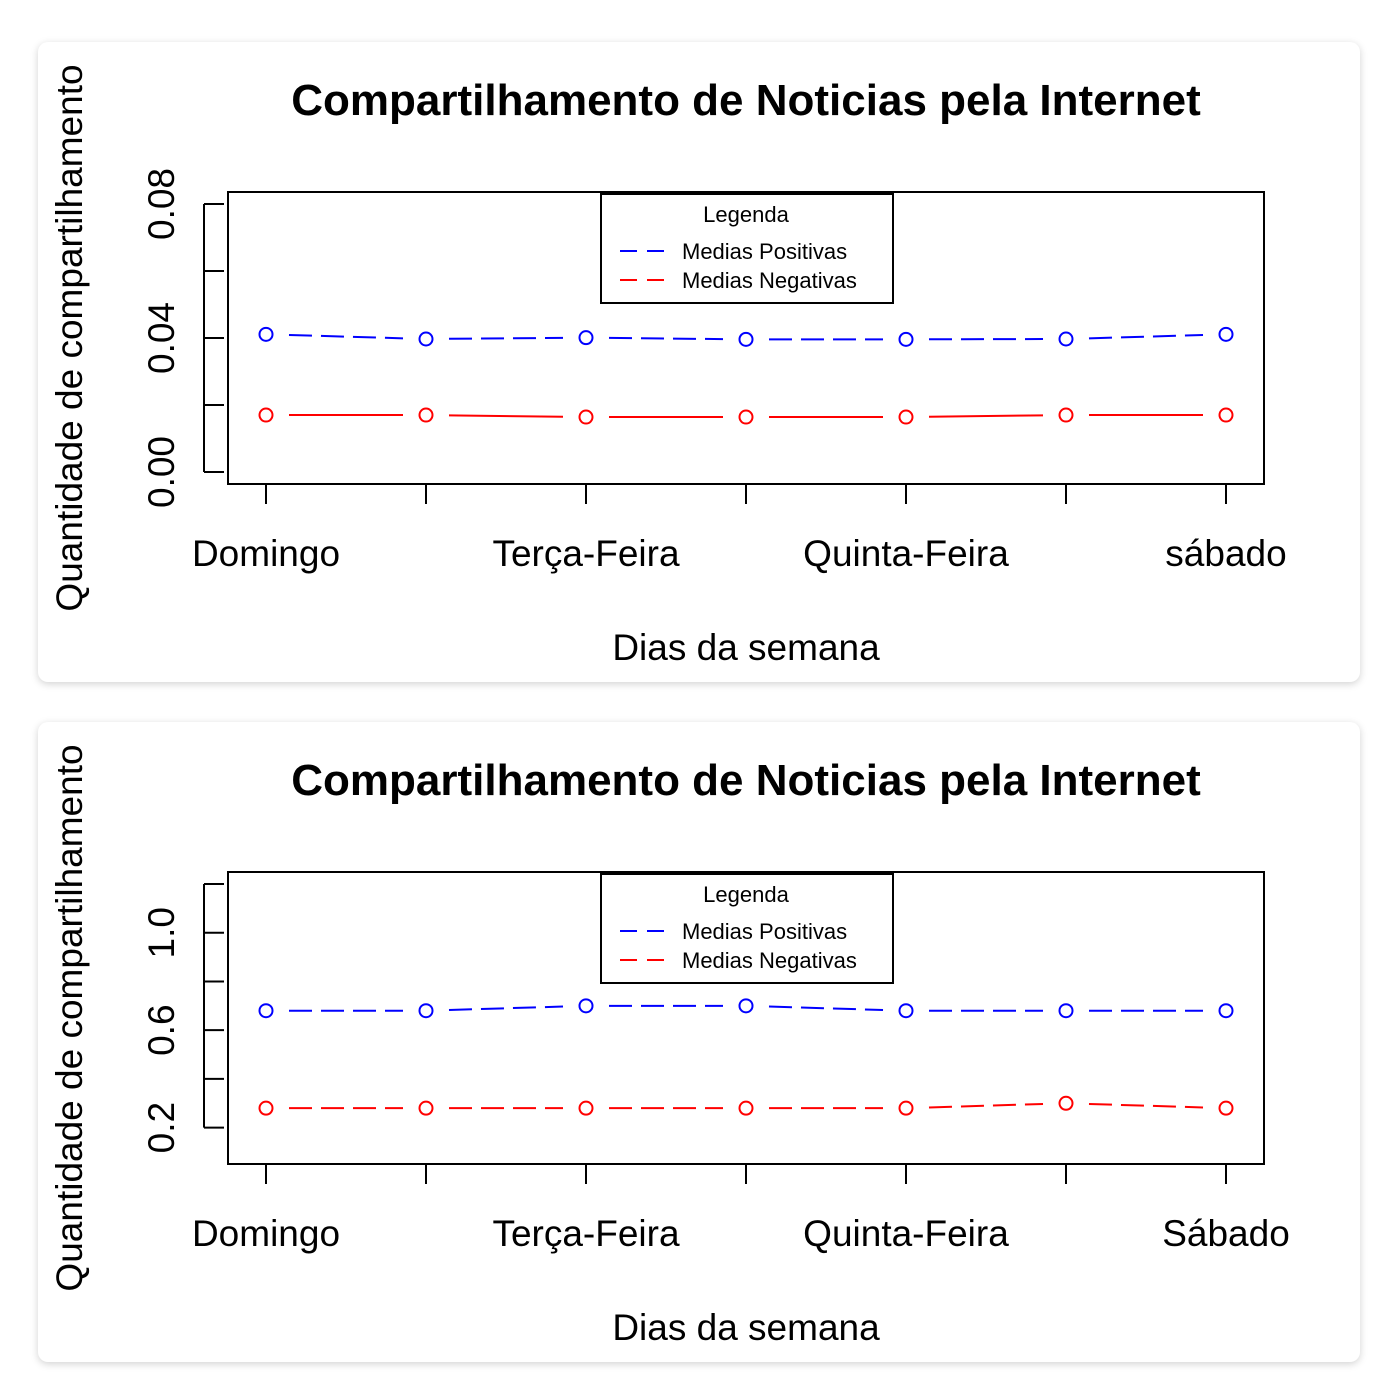 Image resolution: width=1400 pixels, height=1400 pixels. Describe the element at coordinates (1226, 1233) in the screenshot. I see `x-tick-label: Sábado` at that location.